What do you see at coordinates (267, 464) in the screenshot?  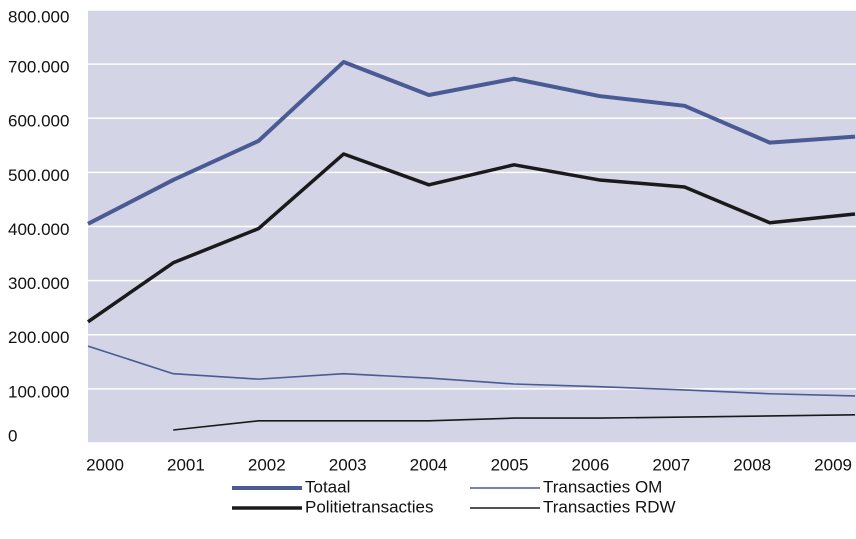 I see `x-tick-label: 2002` at bounding box center [267, 464].